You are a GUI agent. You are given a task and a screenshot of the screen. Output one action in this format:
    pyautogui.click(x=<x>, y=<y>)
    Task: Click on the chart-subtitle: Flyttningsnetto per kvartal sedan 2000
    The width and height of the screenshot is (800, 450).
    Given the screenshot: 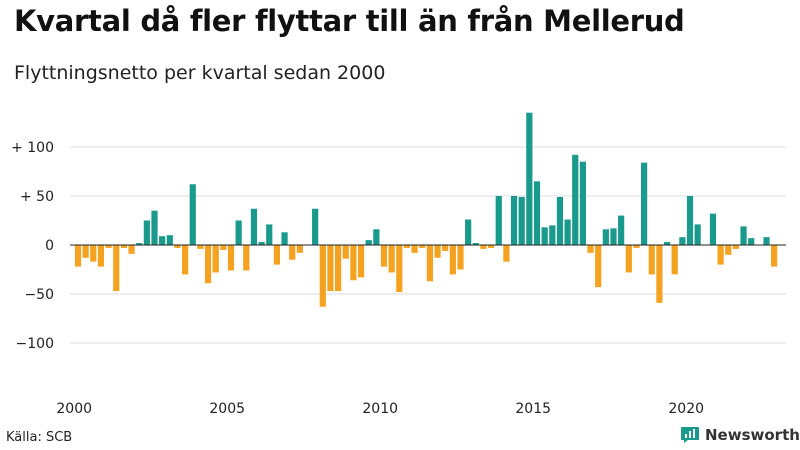 What is the action you would take?
    pyautogui.click(x=200, y=73)
    